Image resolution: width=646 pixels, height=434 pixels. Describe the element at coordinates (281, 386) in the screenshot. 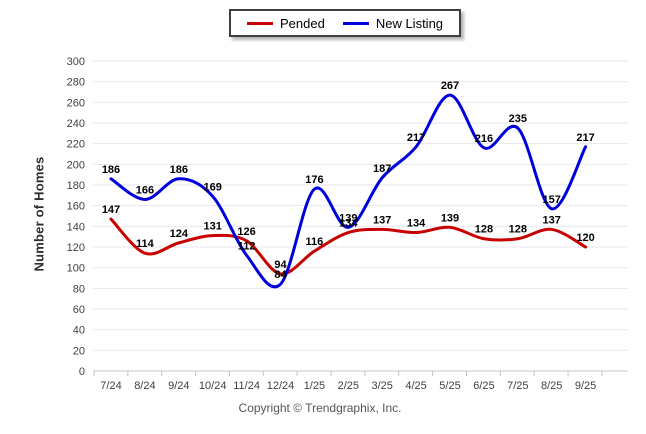

I see `x-tick-label: 12/24` at that location.